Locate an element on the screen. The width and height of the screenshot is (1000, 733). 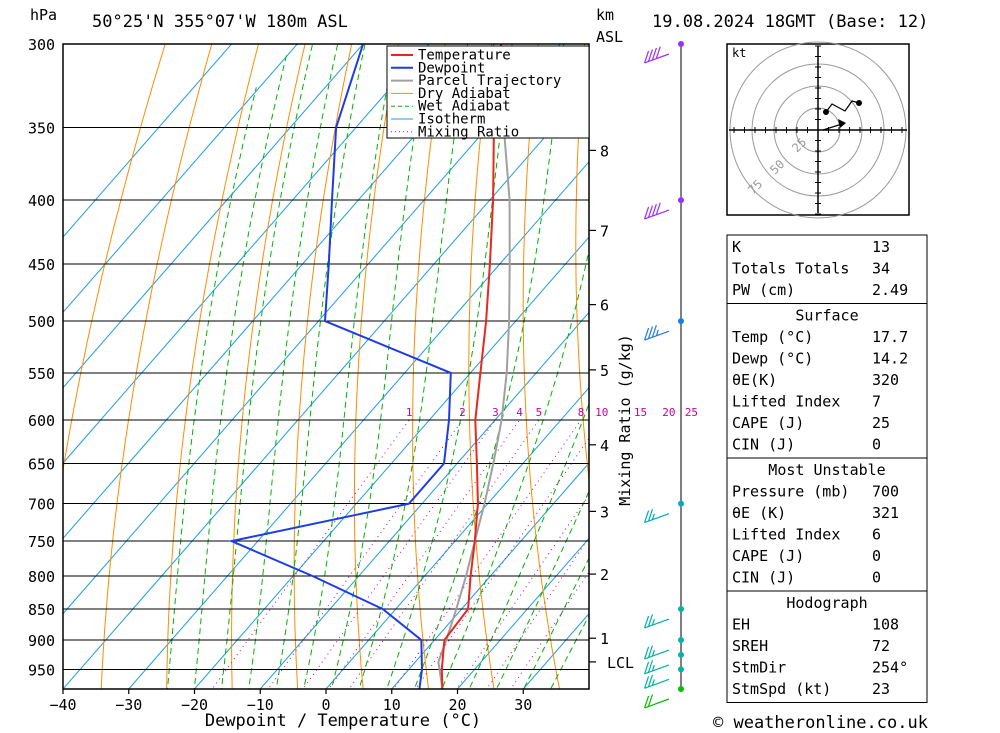
mixing-ratio-label: 1 is located at coordinates (409, 412).